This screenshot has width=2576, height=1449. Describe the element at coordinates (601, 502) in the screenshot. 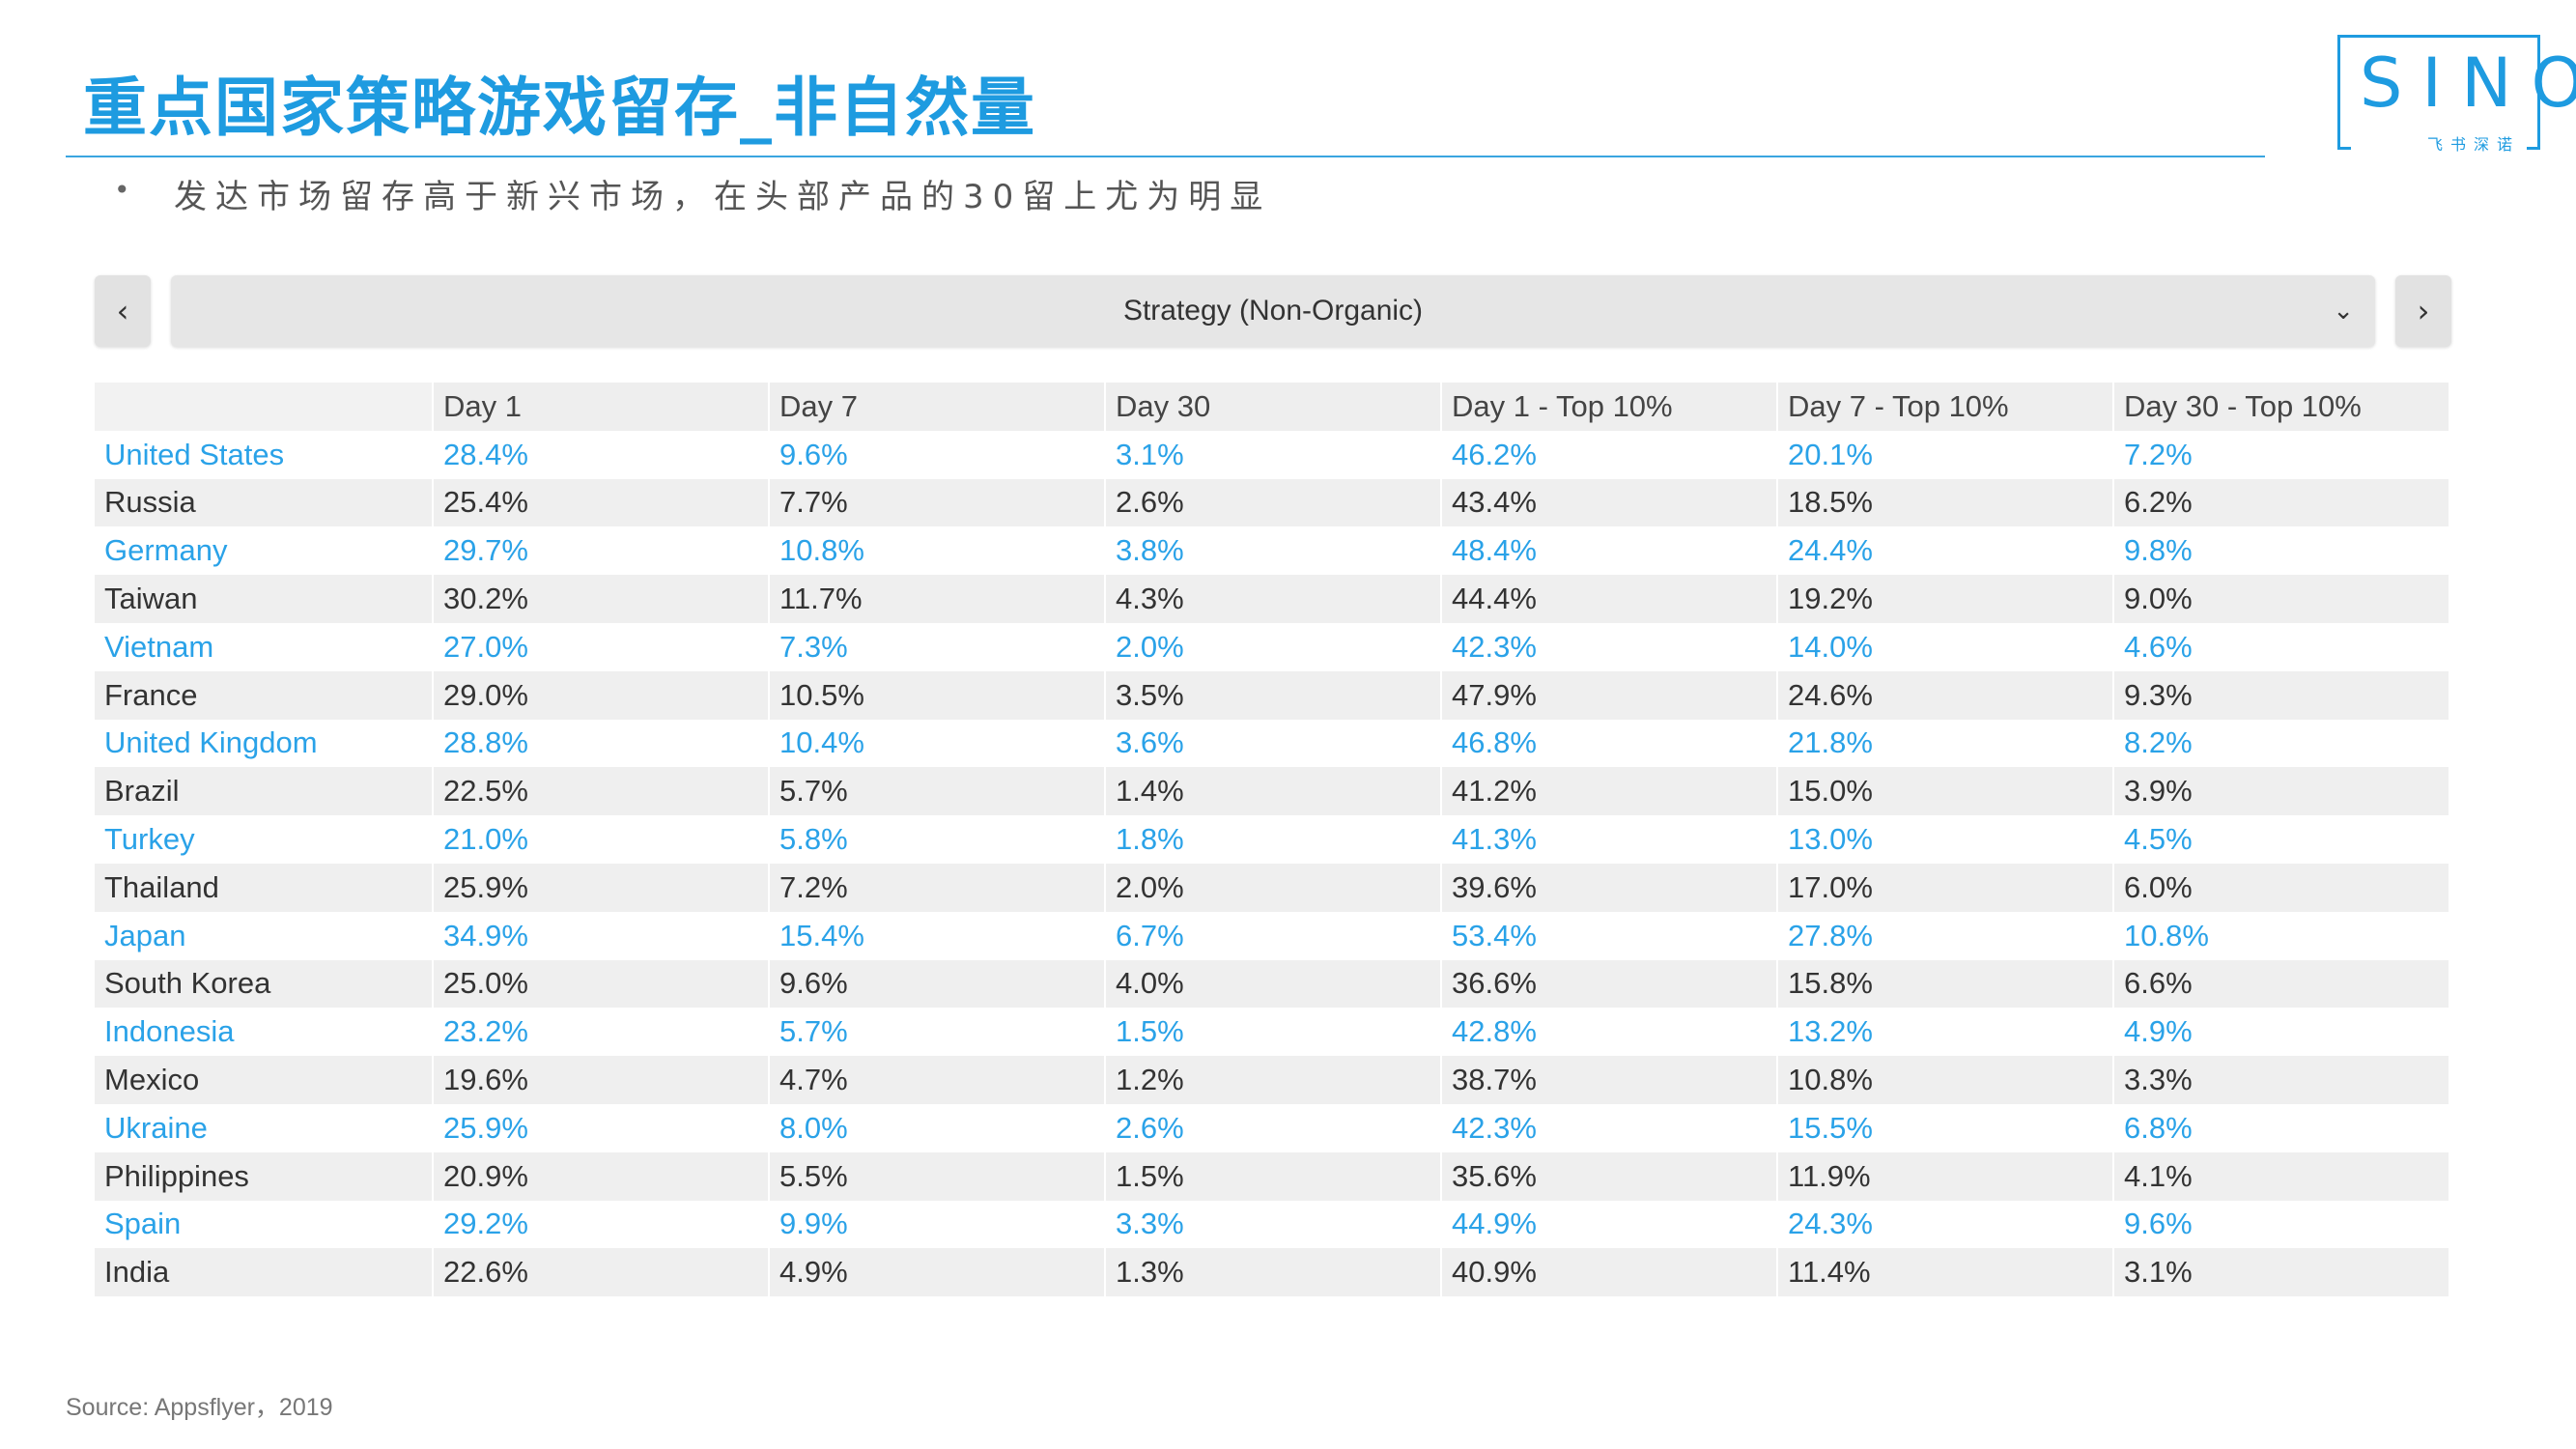

I see `retention-cell: 25.4%` at that location.